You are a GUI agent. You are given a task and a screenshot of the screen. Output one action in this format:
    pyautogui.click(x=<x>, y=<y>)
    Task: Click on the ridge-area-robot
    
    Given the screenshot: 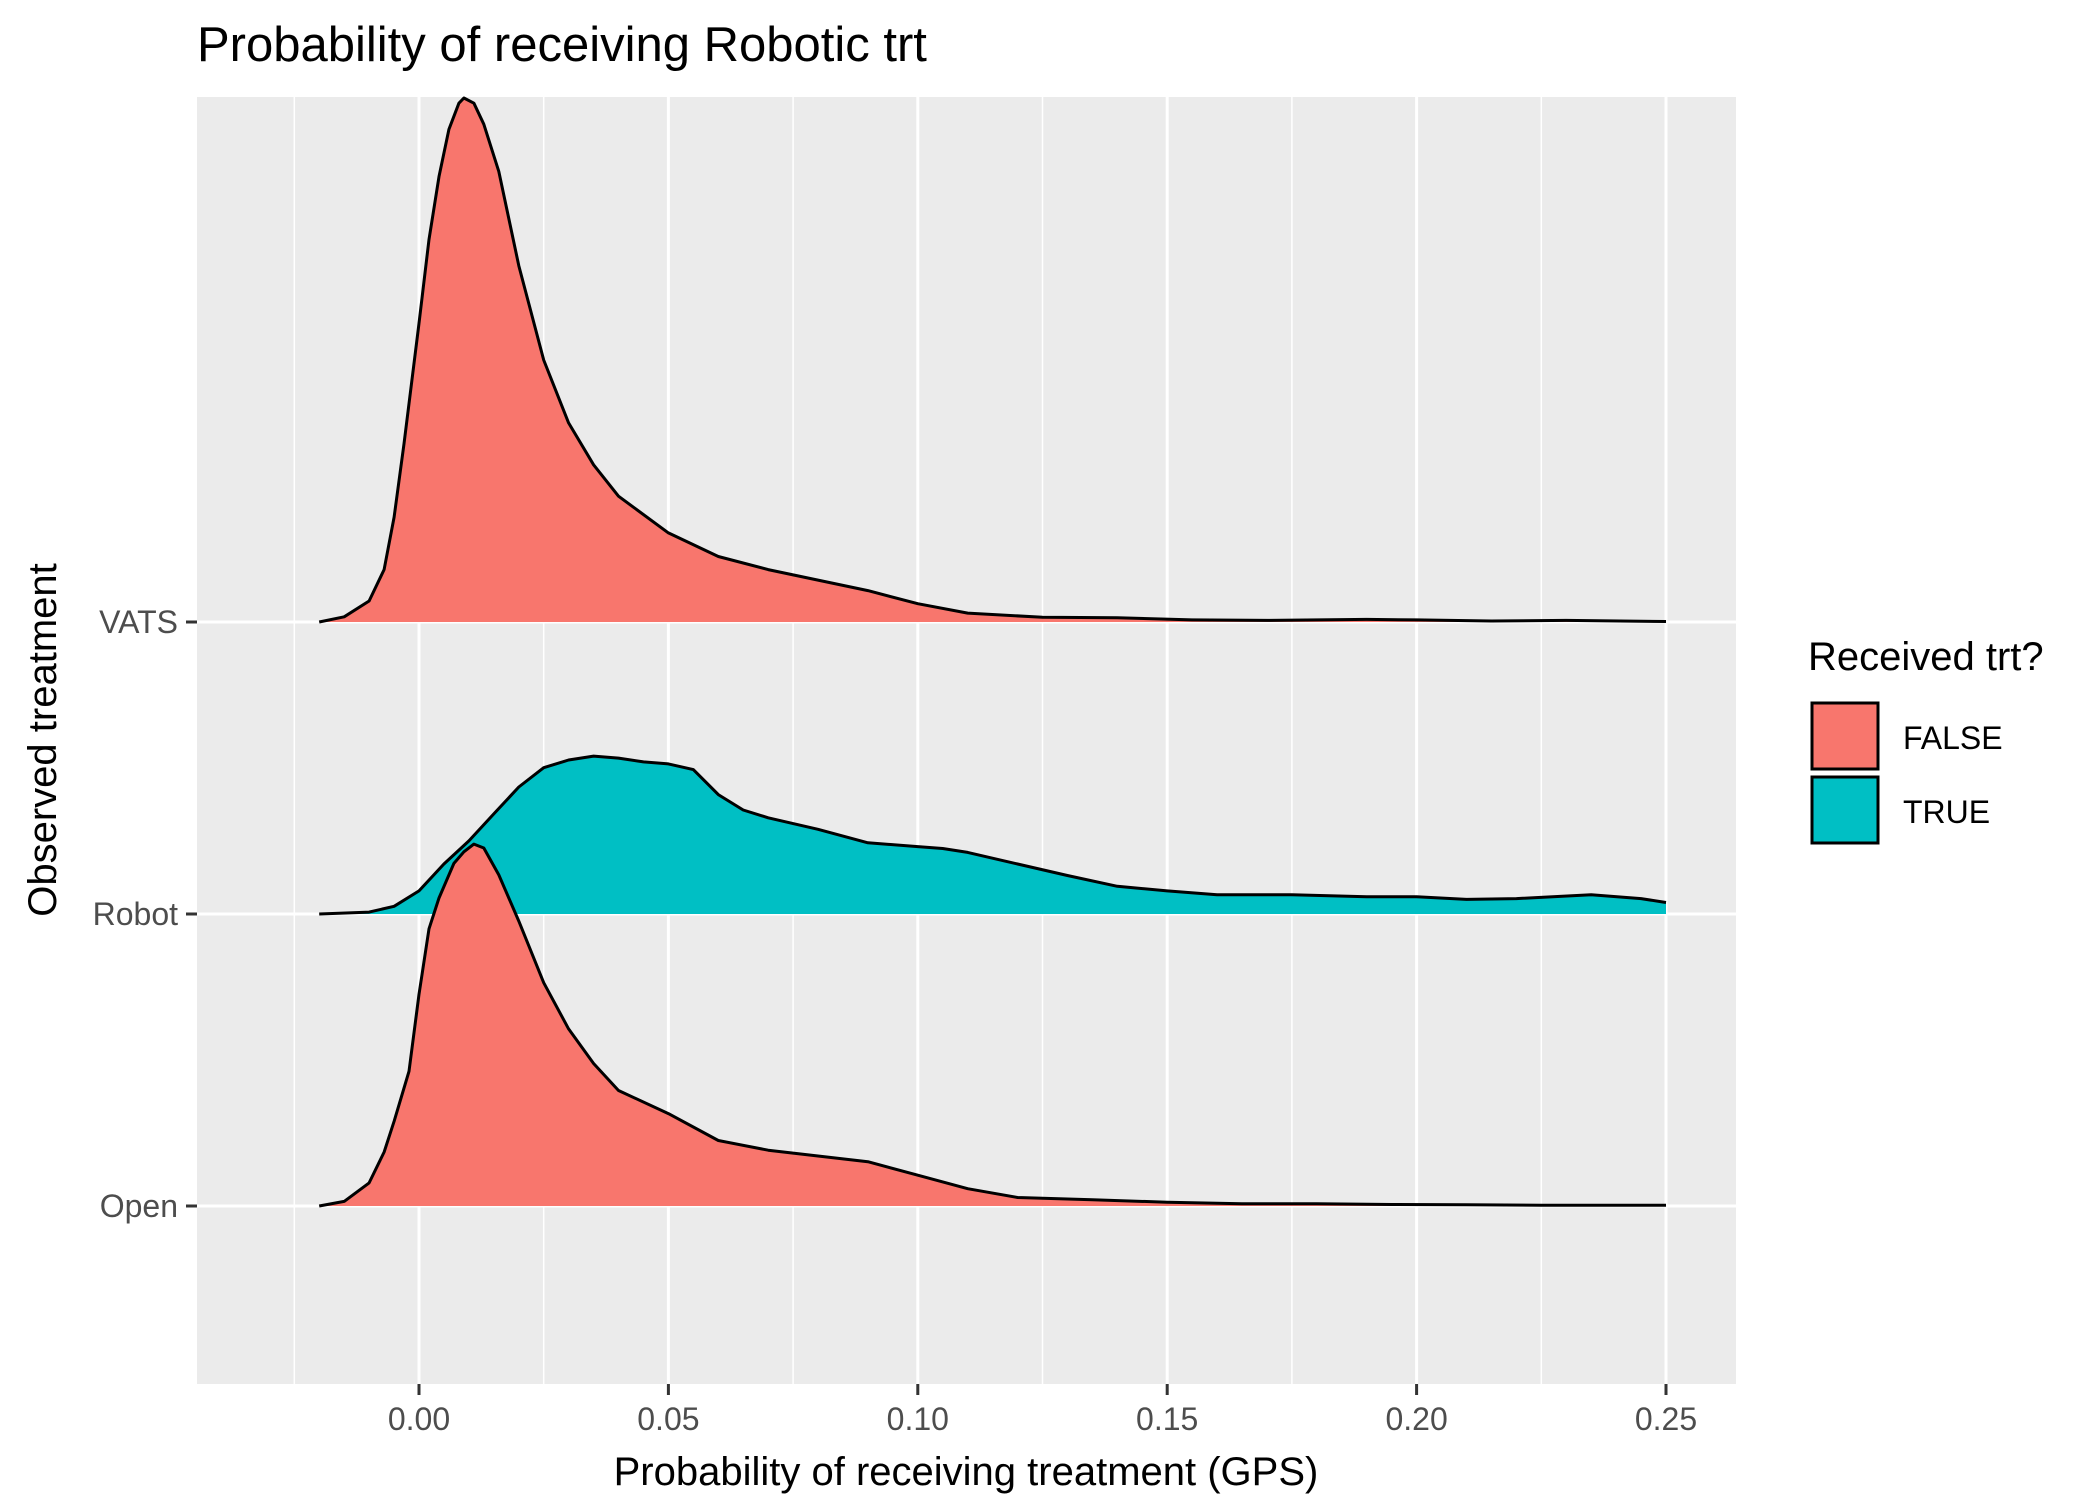 What is the action you would take?
    pyautogui.click(x=993, y=835)
    